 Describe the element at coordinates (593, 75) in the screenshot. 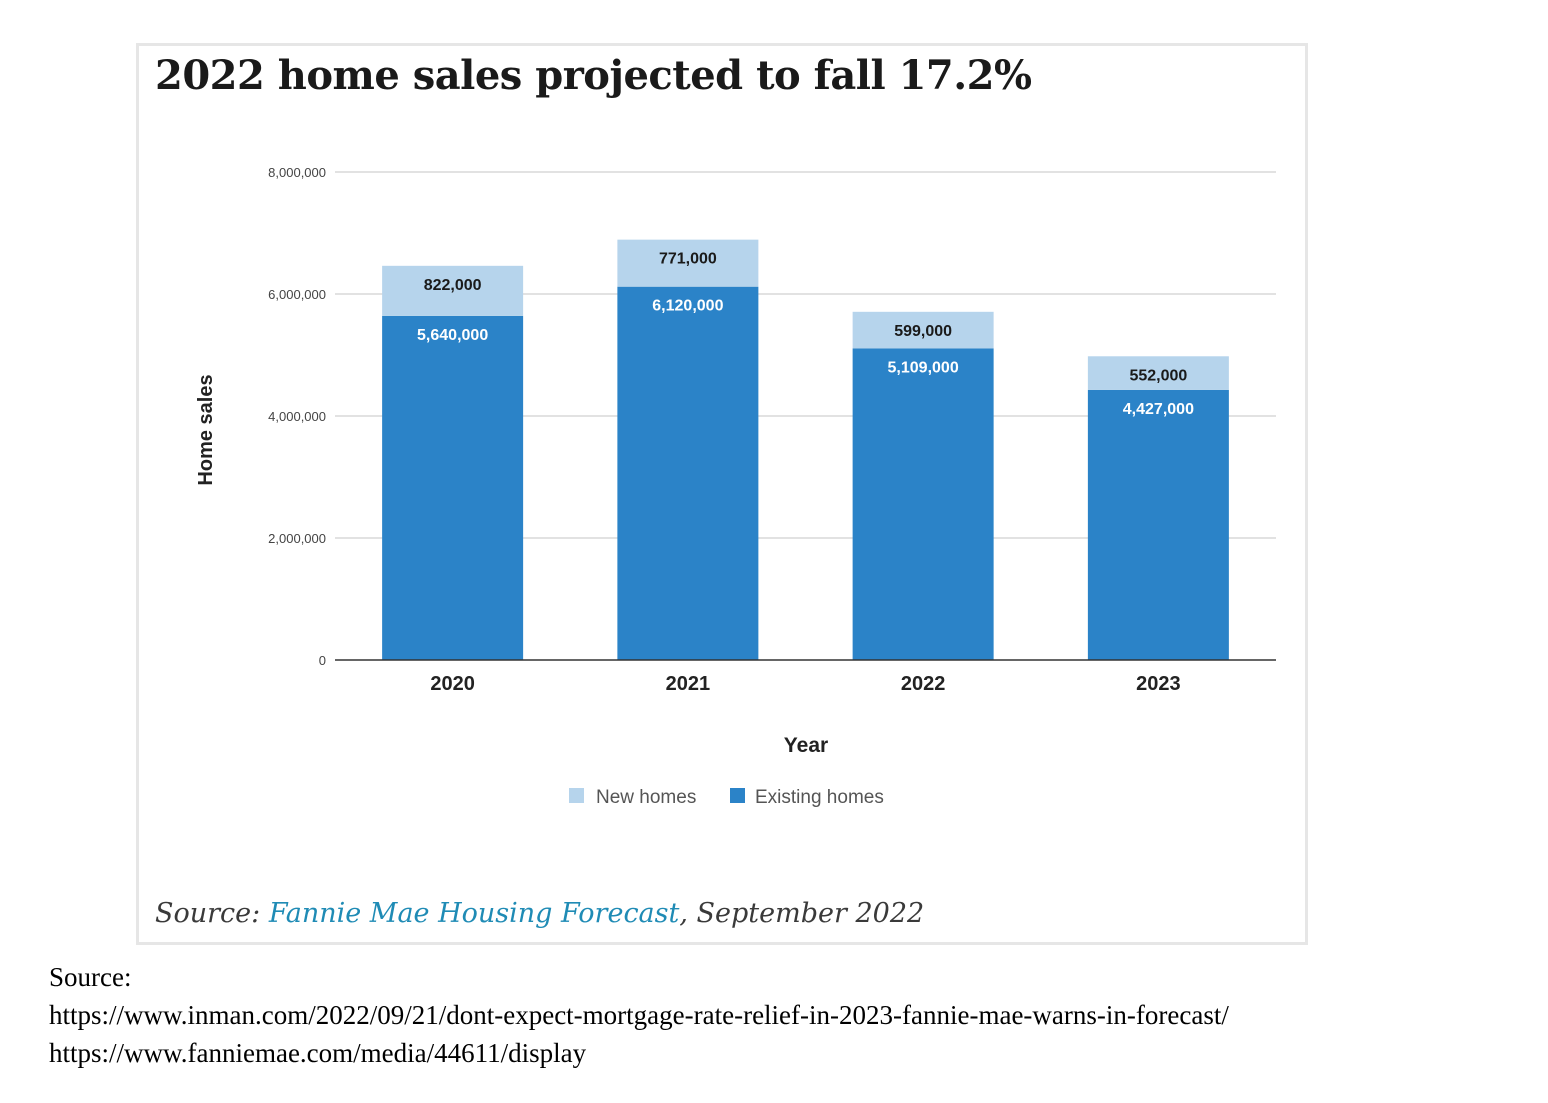

I see `chart-title: 2022 home sales projected to fall 17.2%` at that location.